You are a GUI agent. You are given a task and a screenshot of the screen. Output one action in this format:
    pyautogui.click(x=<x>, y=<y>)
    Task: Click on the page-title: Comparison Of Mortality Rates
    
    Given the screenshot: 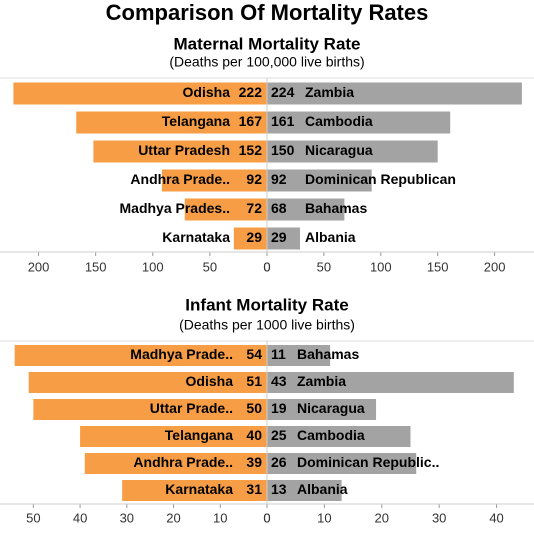 What is the action you would take?
    pyautogui.click(x=267, y=12)
    